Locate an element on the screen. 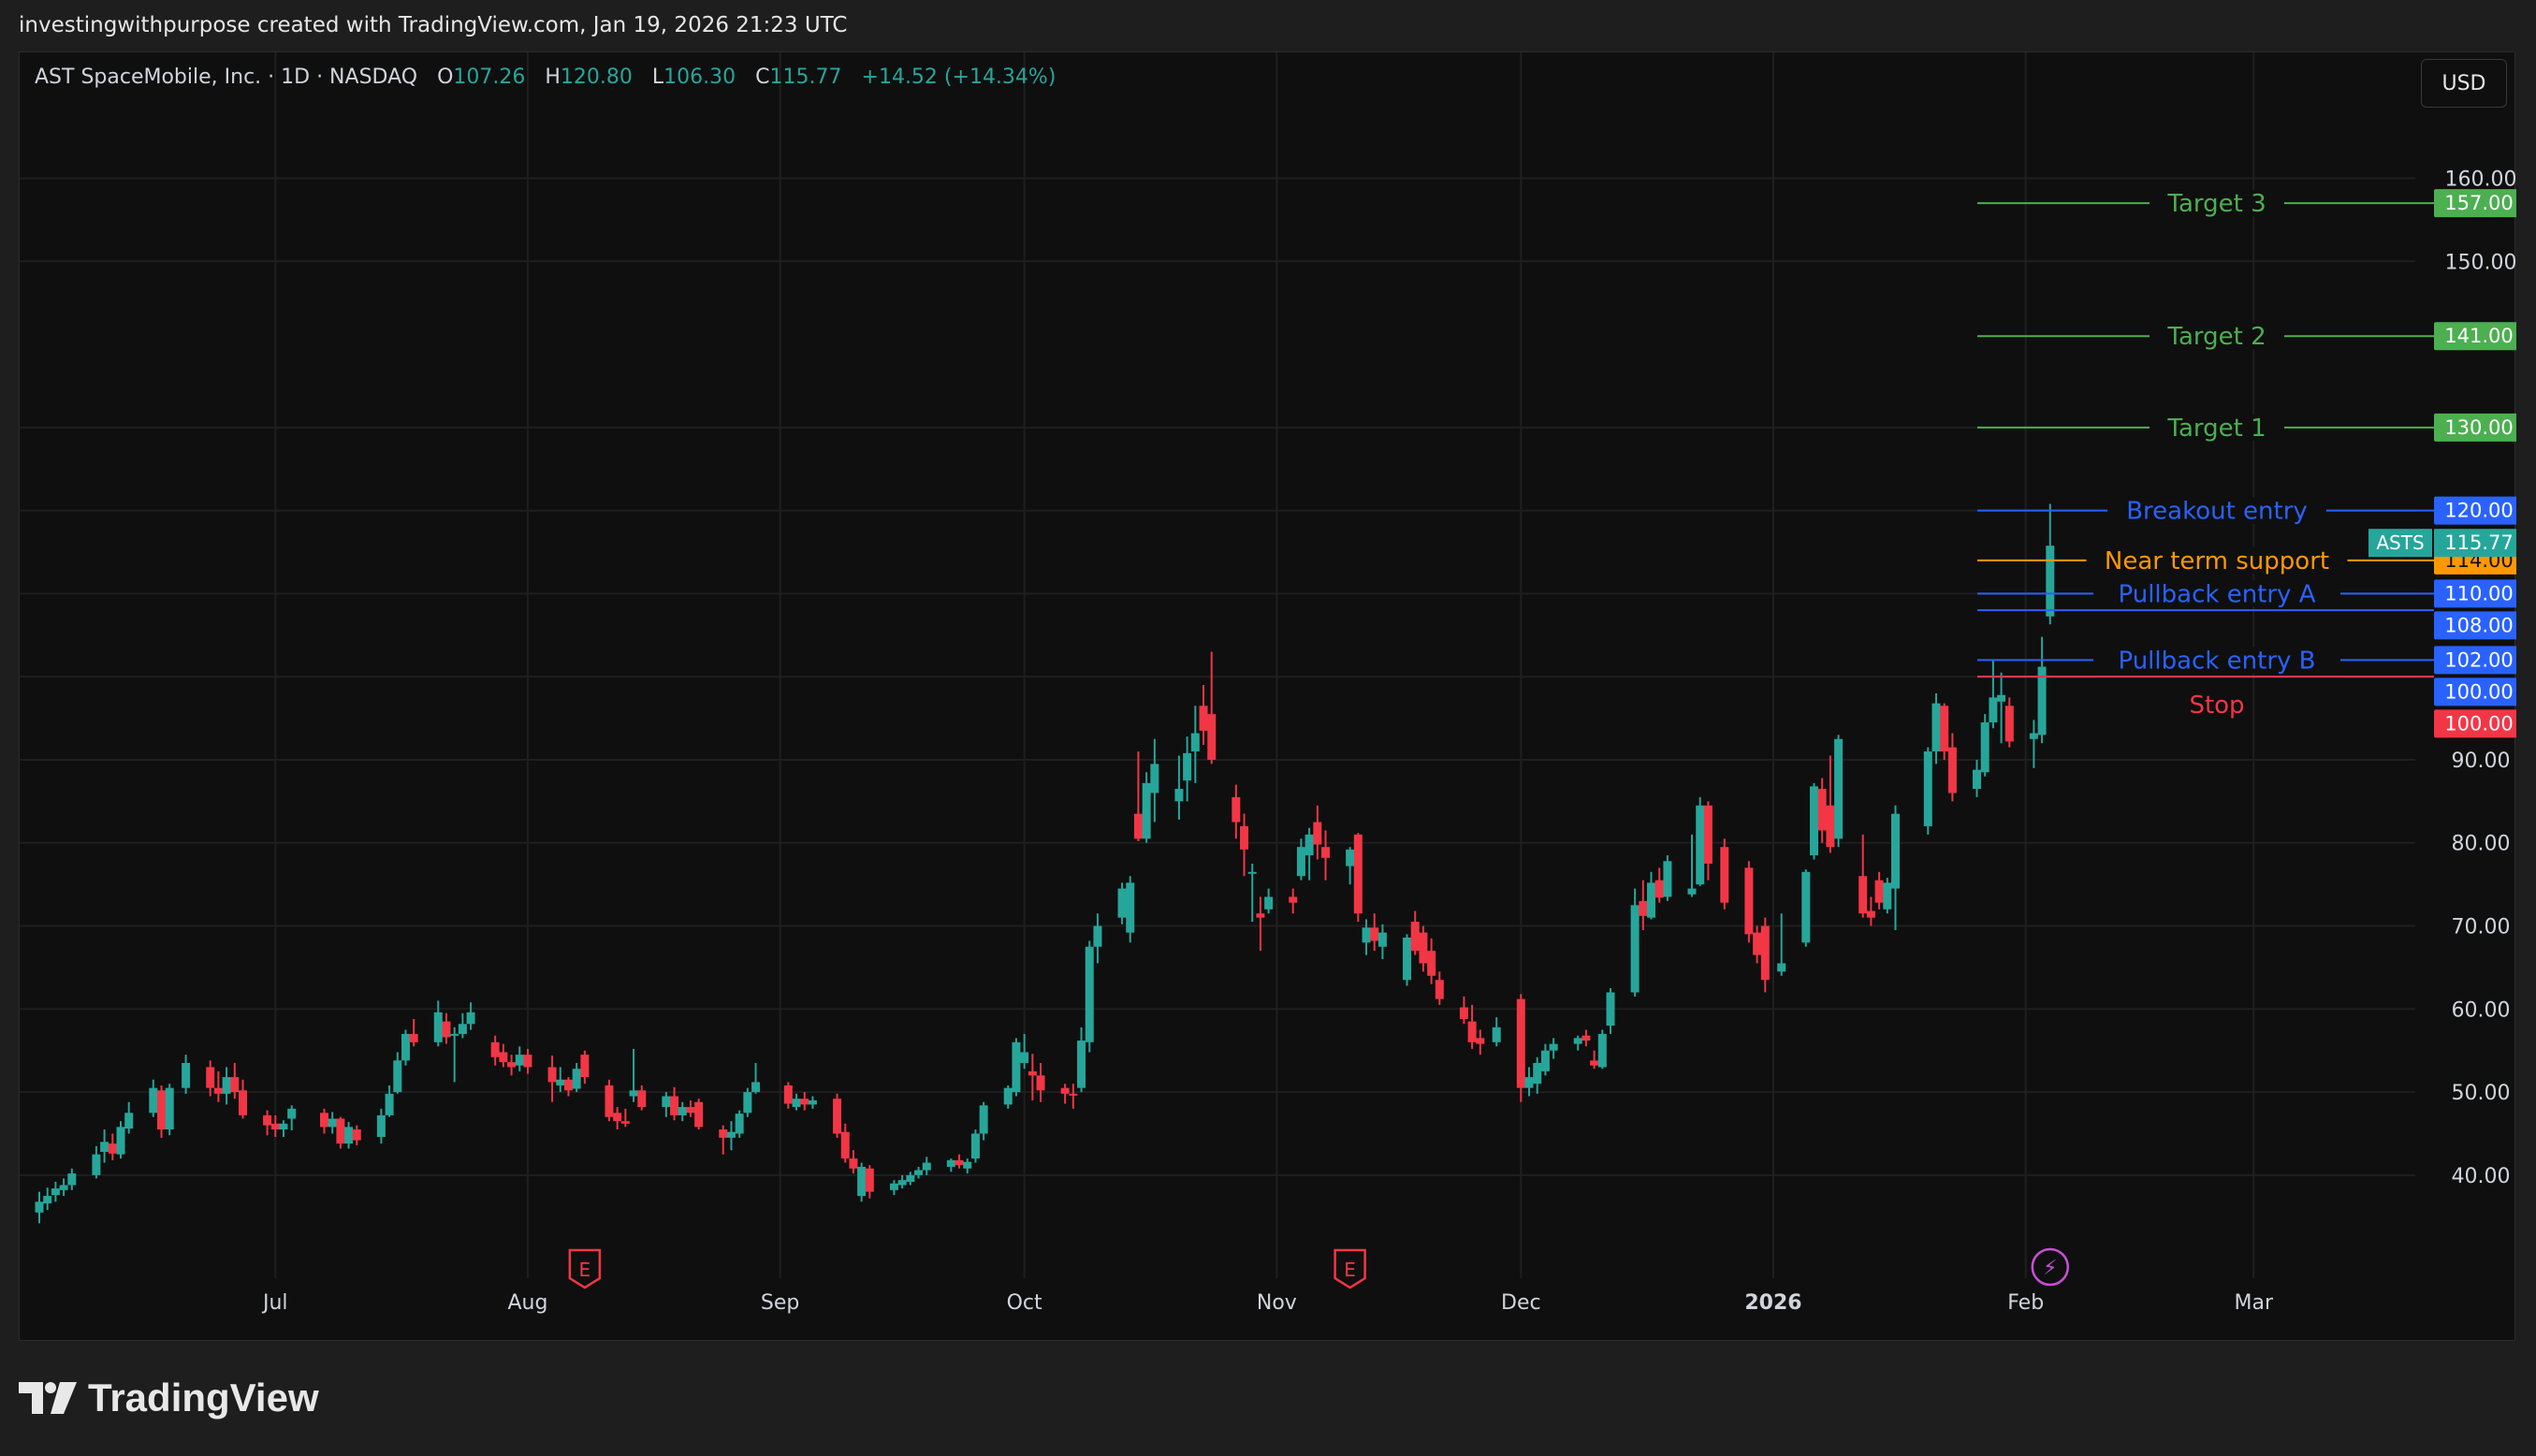  price-tick-label: 150.00 is located at coordinates (2480, 262).